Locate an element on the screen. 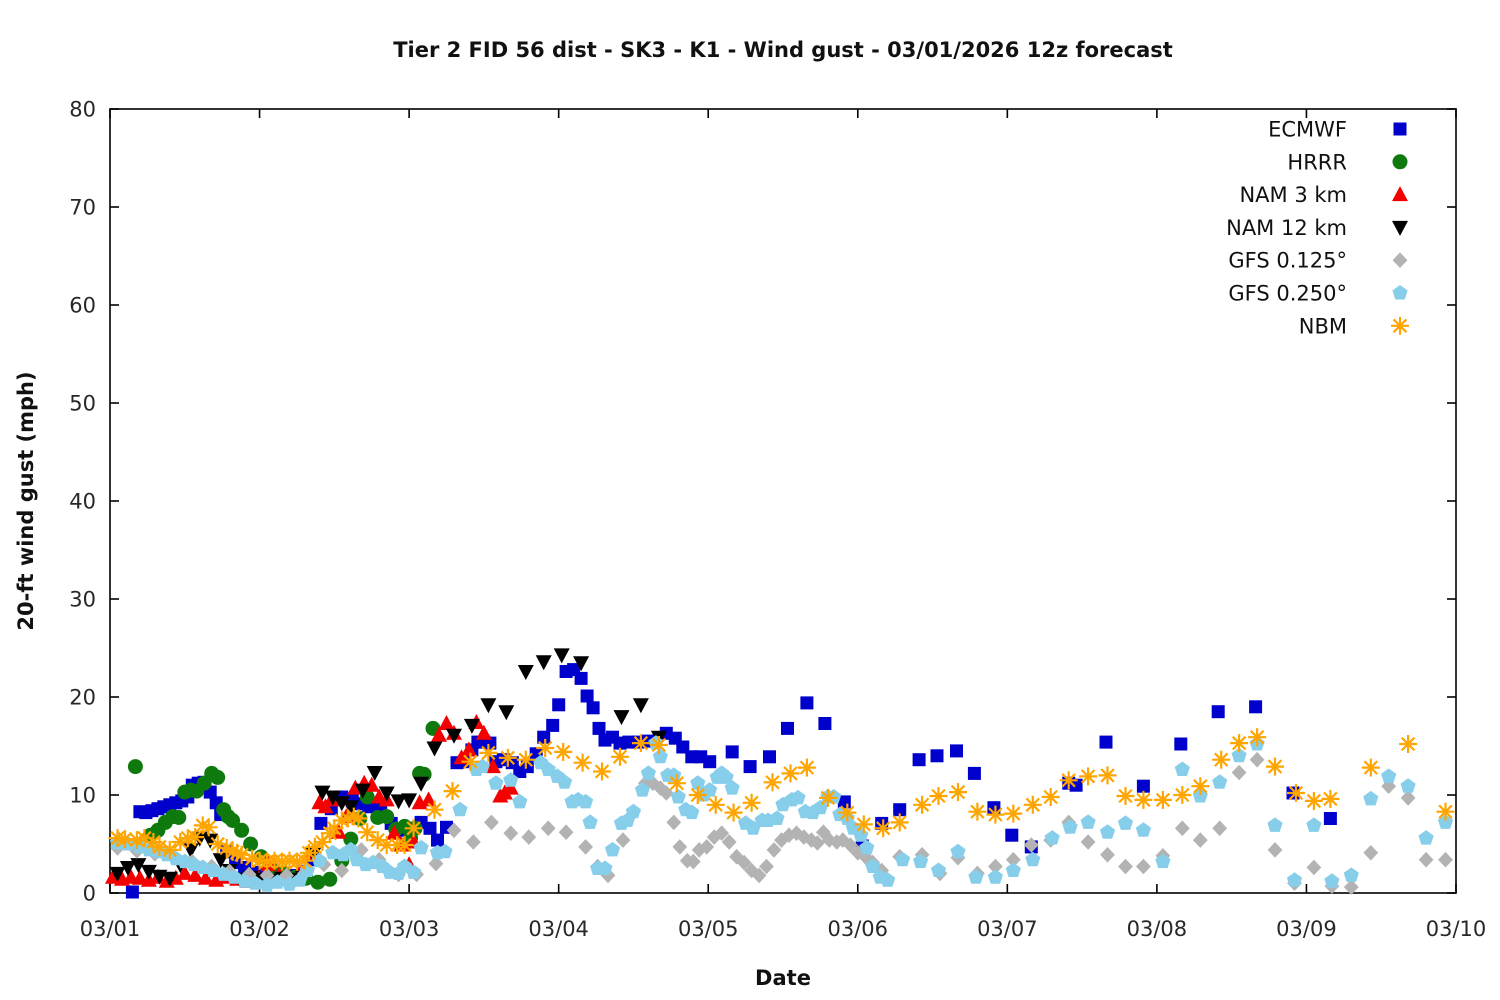 The height and width of the screenshot is (1000, 1500). legend-label: GFS 0.125° is located at coordinates (1287, 261).